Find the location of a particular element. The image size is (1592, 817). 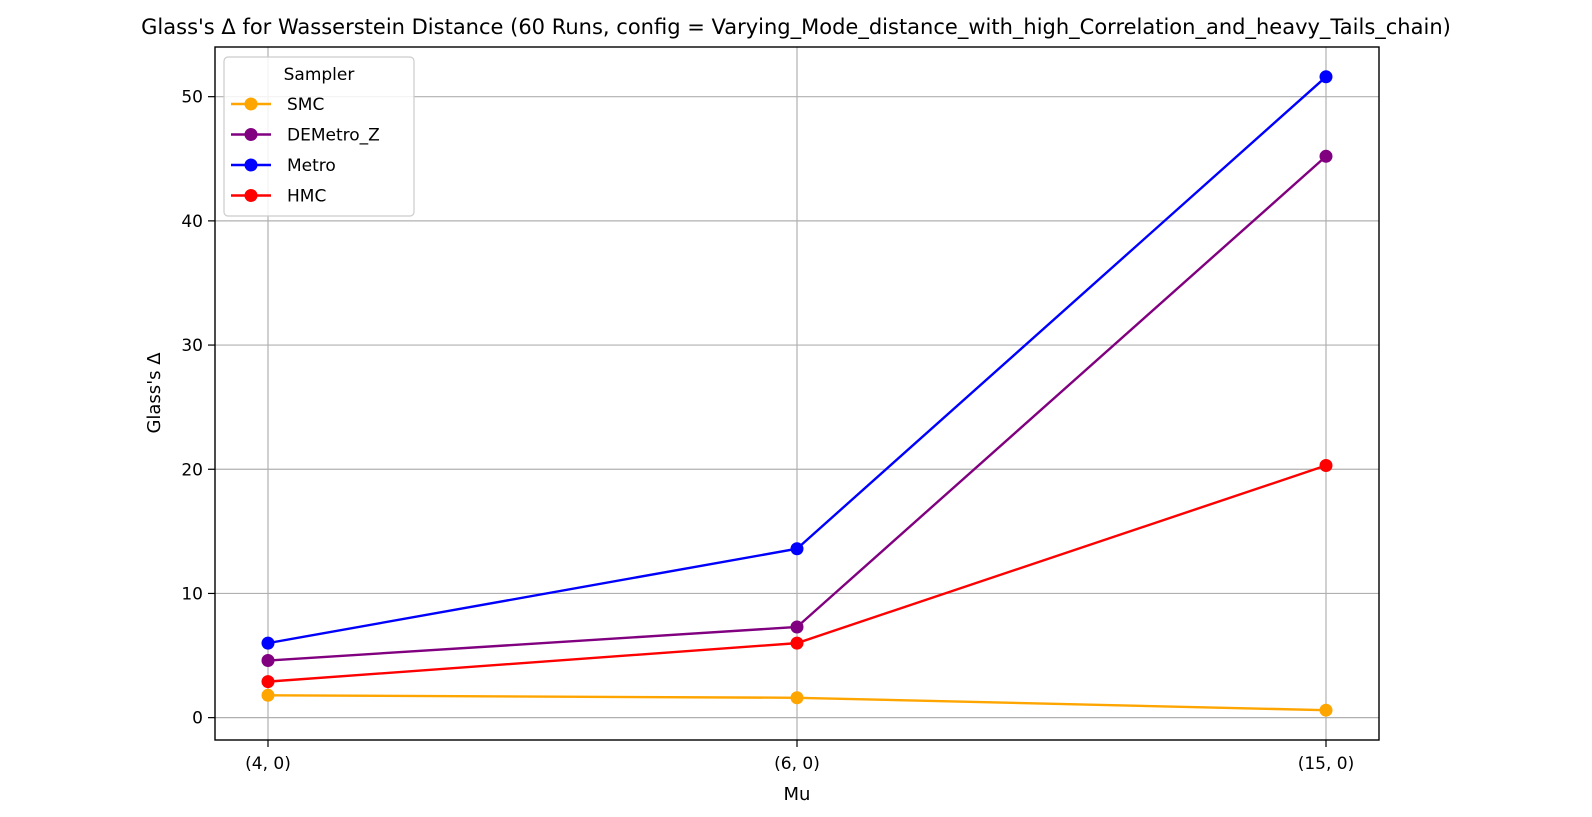

y-tick-label: 40 is located at coordinates (192, 222).